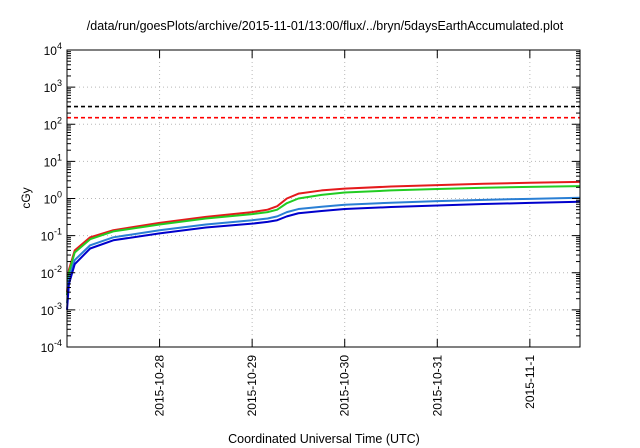 This screenshot has width=640, height=448. What do you see at coordinates (323, 112) in the screenshot?
I see `reference-lines` at bounding box center [323, 112].